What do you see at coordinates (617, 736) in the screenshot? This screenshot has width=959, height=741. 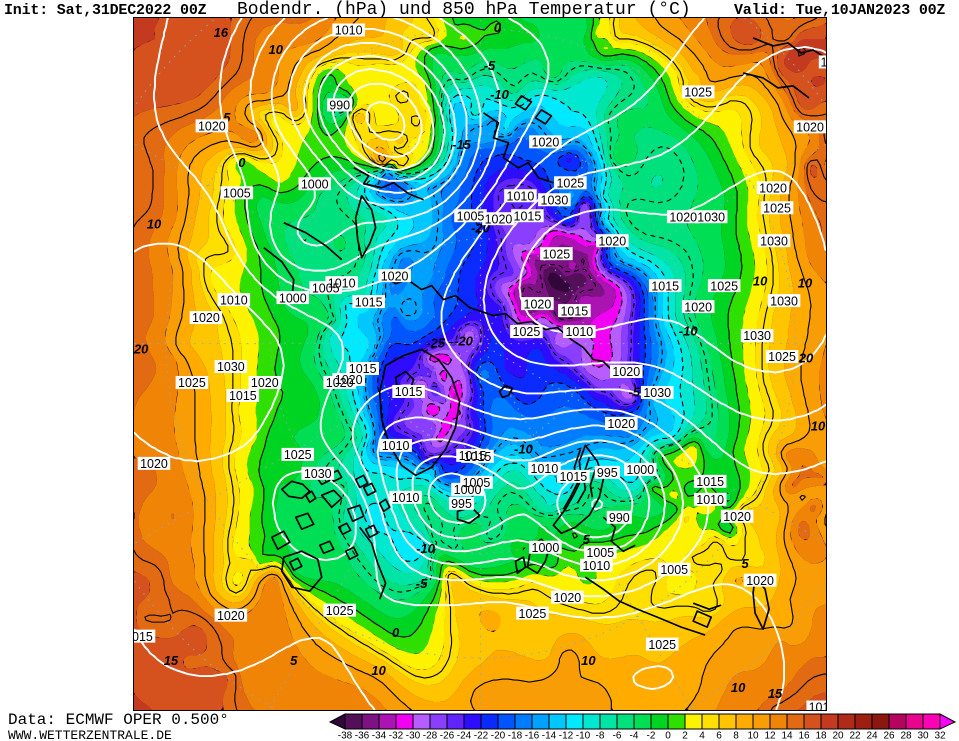 I see `svg-text: -6` at bounding box center [617, 736].